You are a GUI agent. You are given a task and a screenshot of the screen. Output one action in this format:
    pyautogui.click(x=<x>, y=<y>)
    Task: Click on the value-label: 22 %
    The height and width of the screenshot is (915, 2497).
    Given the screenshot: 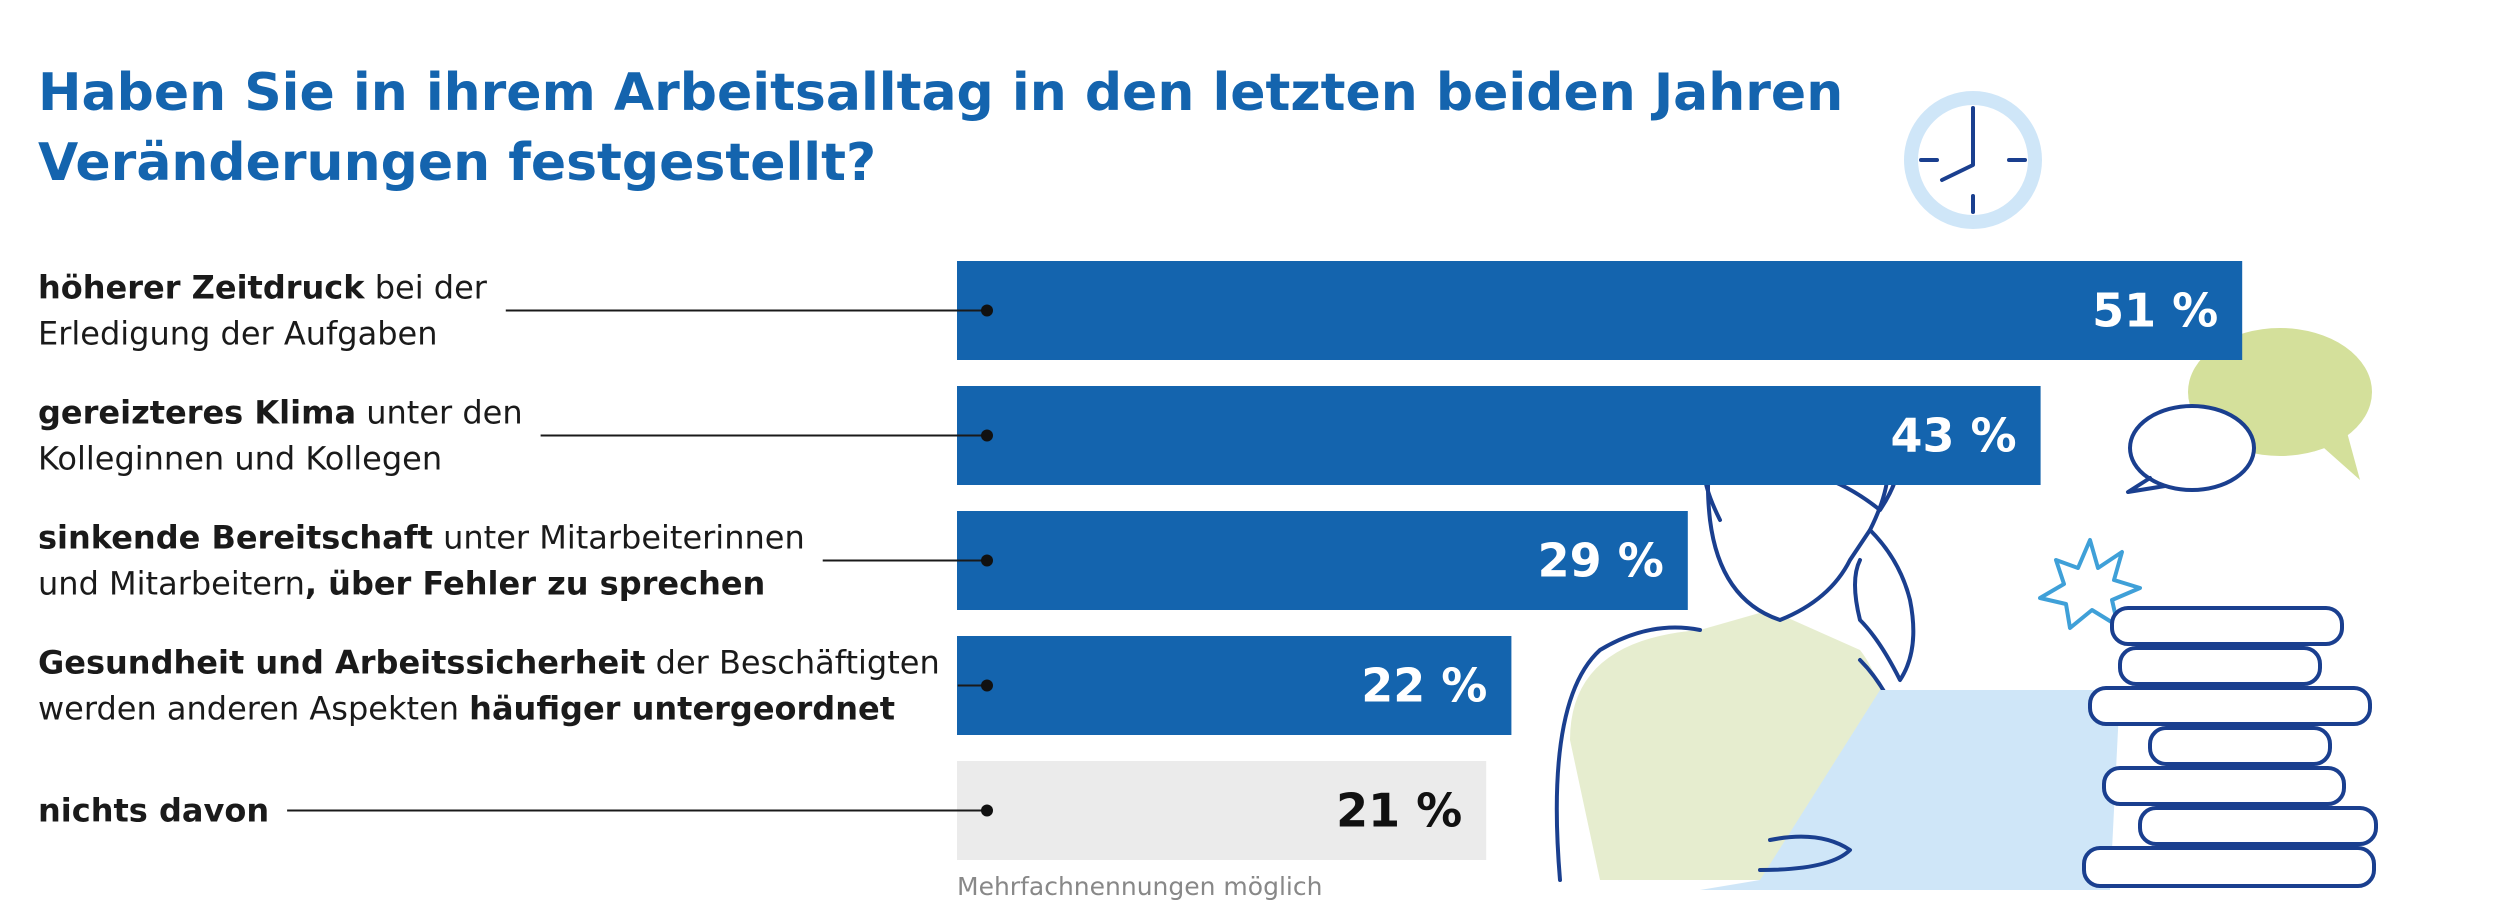 What is the action you would take?
    pyautogui.click(x=1424, y=686)
    